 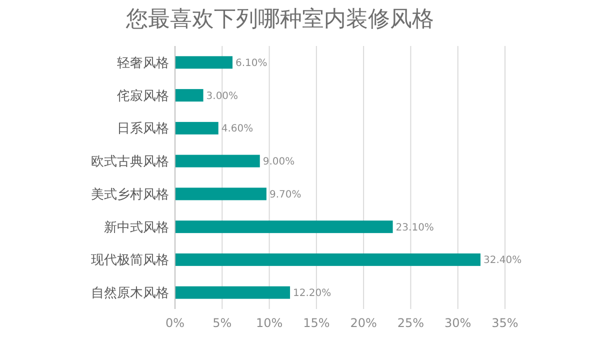 I want to click on data-label: 4.60%, so click(x=237, y=129).